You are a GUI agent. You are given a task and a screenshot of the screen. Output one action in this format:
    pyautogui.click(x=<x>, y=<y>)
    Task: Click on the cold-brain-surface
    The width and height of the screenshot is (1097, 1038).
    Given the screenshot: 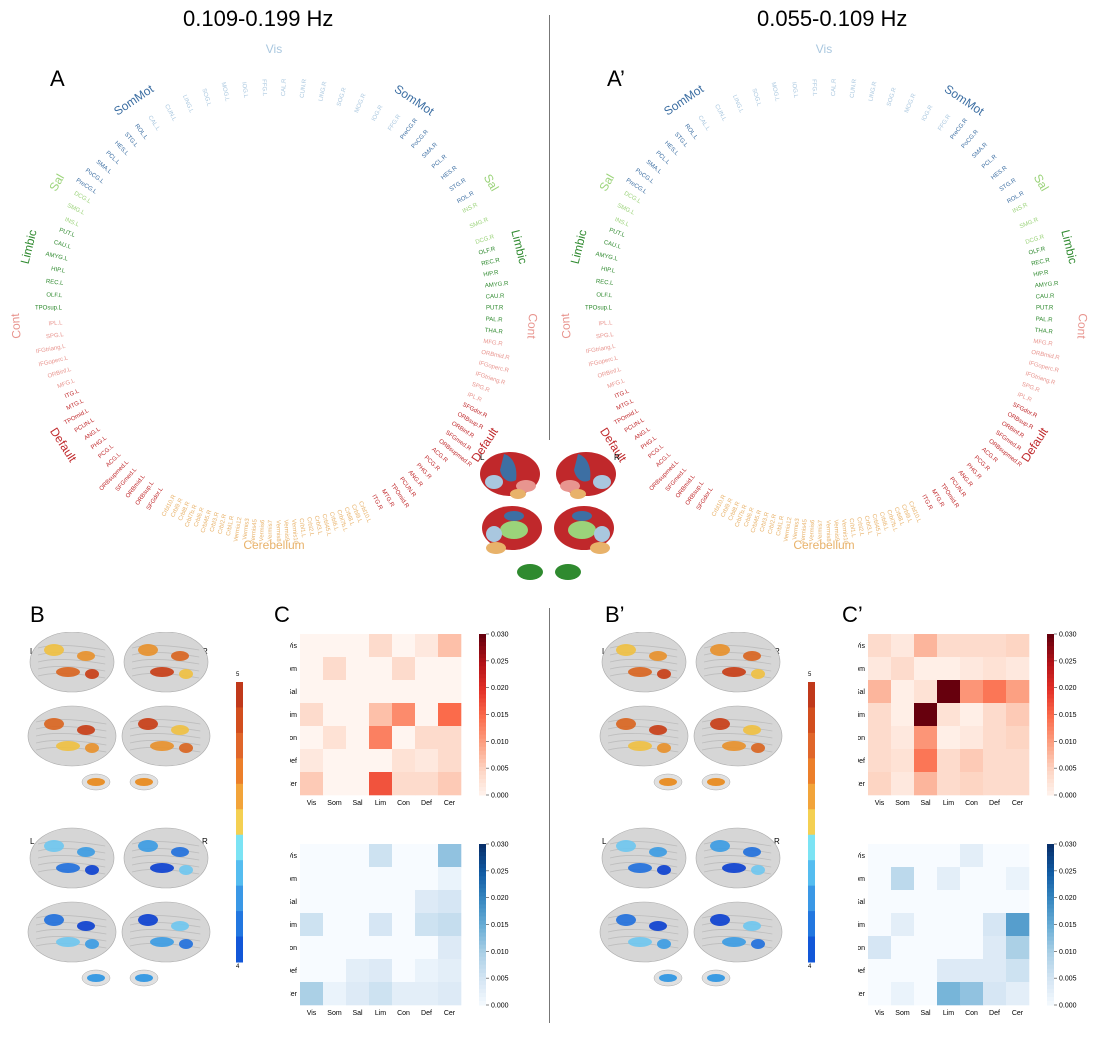 What is the action you would take?
    pyautogui.click(x=644, y=932)
    